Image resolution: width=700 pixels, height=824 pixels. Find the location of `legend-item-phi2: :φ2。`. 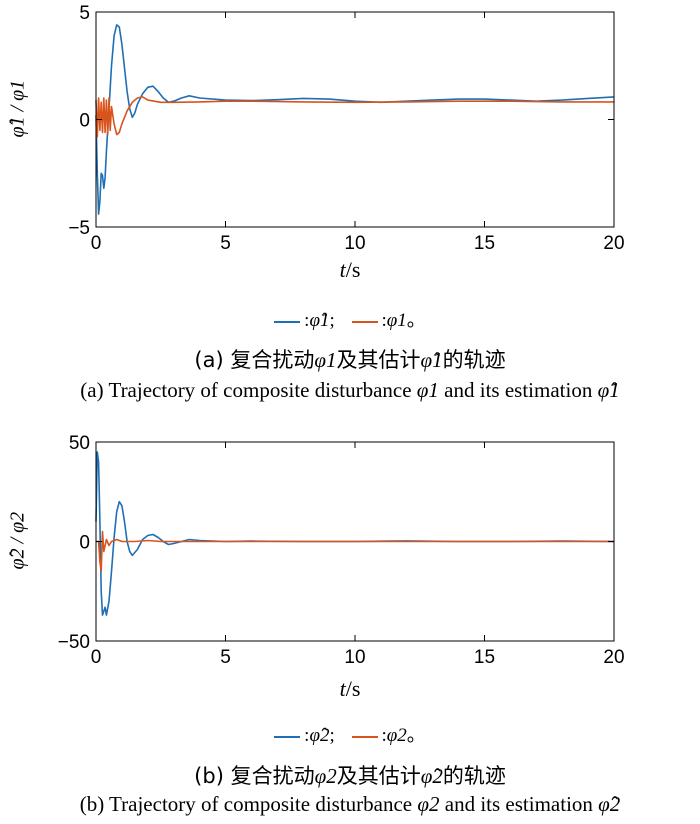

legend-item-phi2: :φ2。 is located at coordinates (388, 735).